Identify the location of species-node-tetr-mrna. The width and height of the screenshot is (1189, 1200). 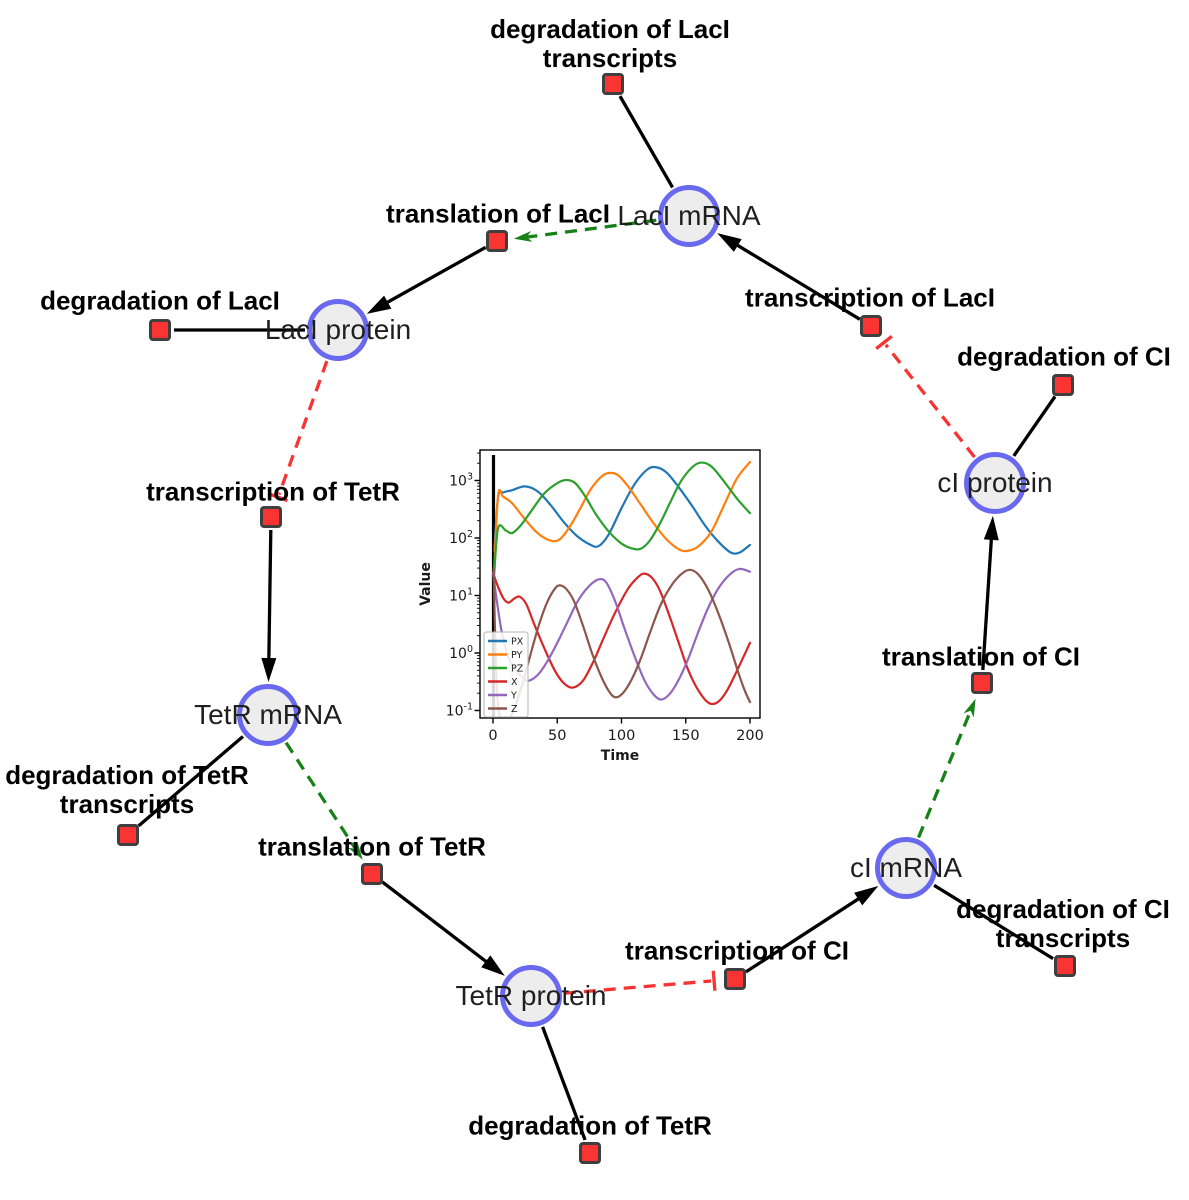
(268, 715).